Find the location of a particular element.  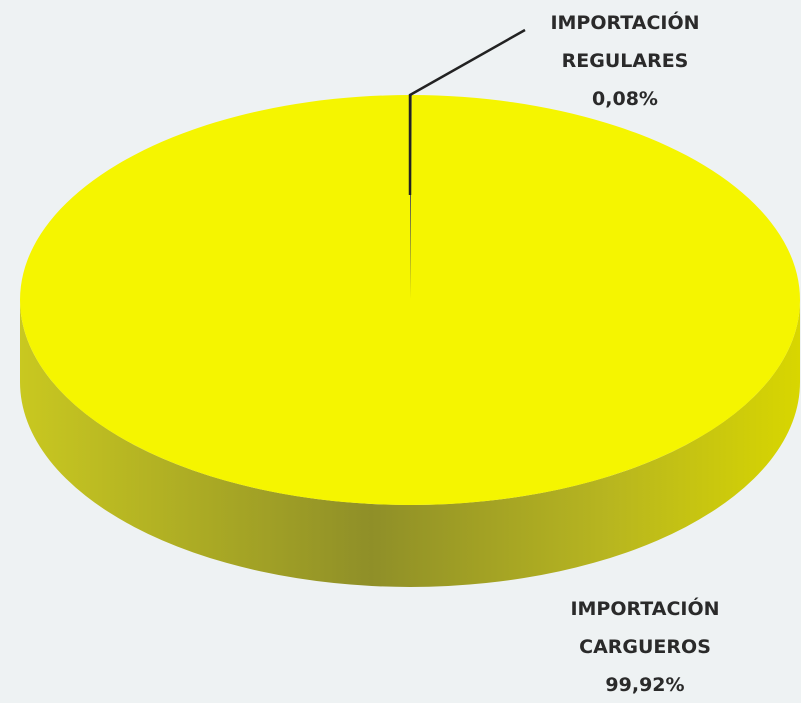

category-label: IMPORTACIÓN CARGUEROS is located at coordinates (644, 627).